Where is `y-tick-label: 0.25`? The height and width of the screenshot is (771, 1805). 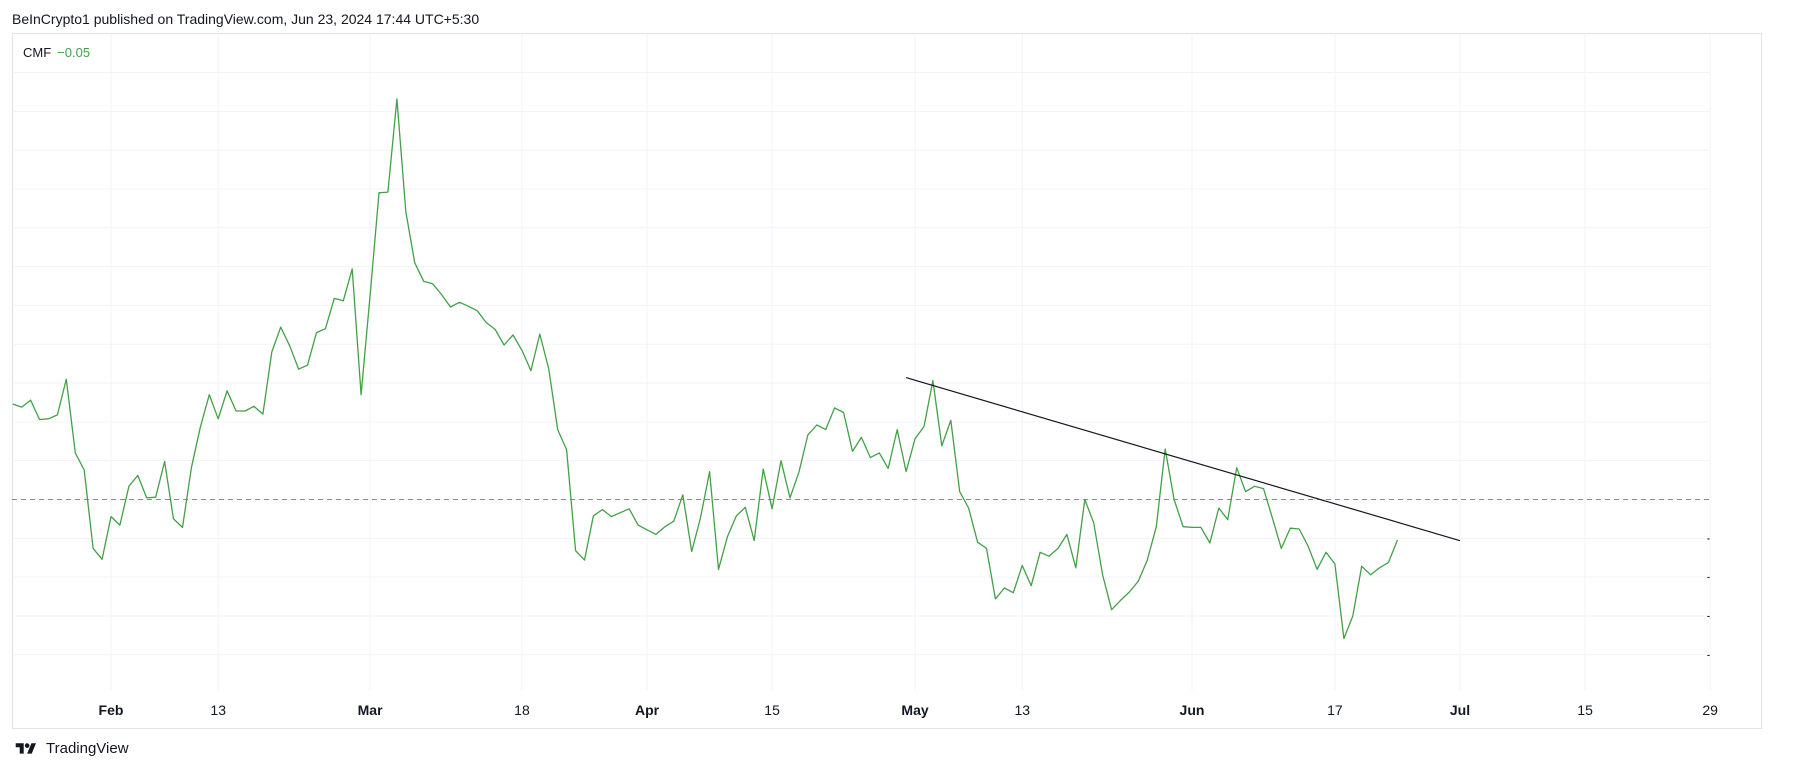 y-tick-label: 0.25 is located at coordinates (1728, 305).